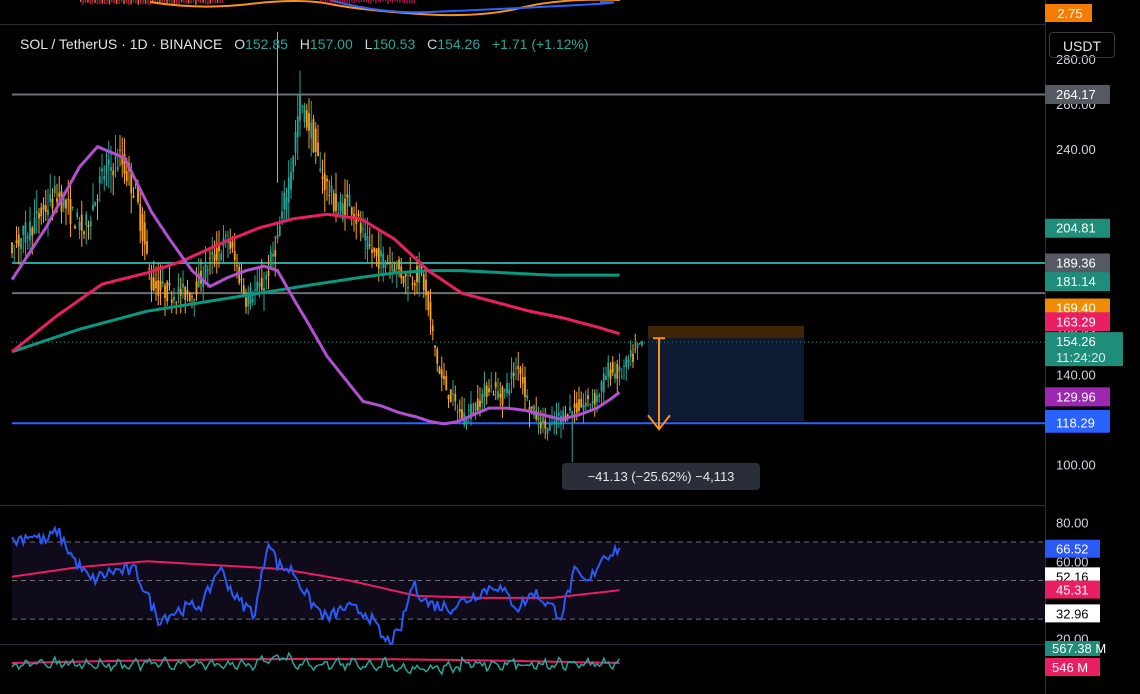 This screenshot has height=694, width=1140. What do you see at coordinates (726, 332) in the screenshot?
I see `measure-target-zone` at bounding box center [726, 332].